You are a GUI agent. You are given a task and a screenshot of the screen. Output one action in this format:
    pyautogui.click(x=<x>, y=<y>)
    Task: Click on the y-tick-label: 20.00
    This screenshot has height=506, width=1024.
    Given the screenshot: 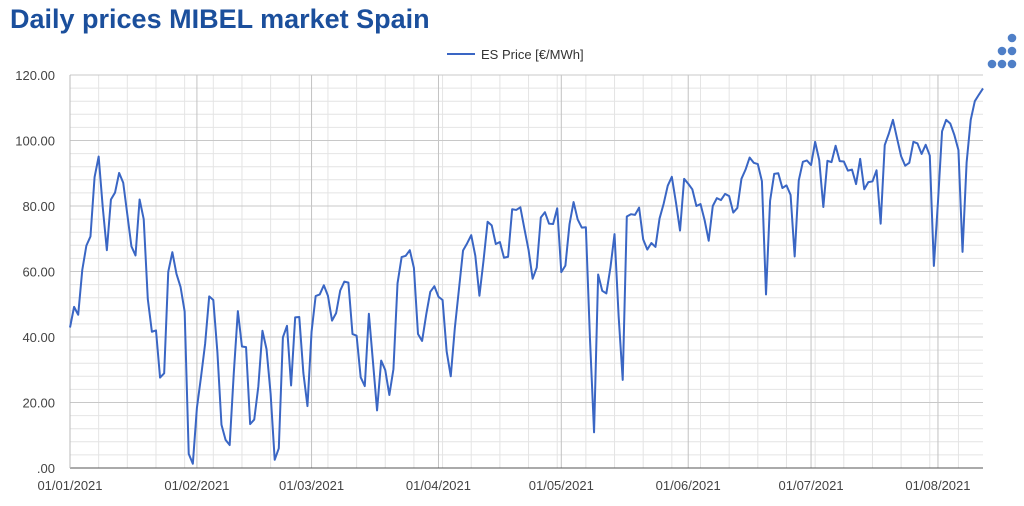 What is the action you would take?
    pyautogui.click(x=38, y=403)
    